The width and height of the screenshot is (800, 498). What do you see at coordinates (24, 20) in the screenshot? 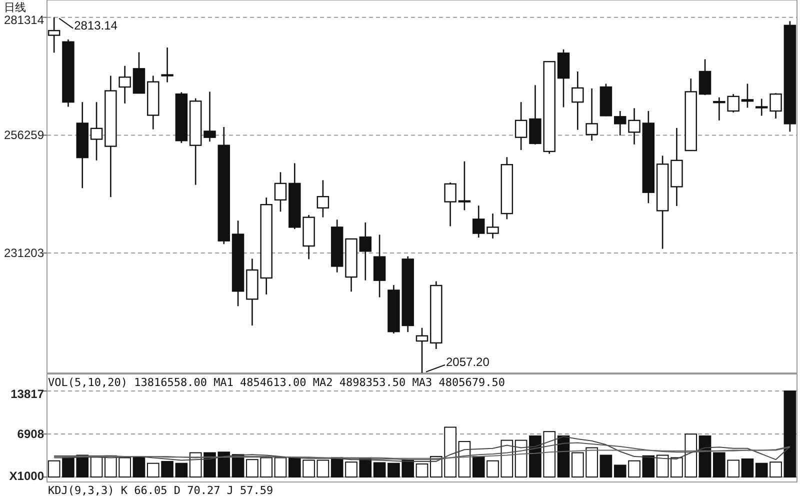
I see `y-tick-label: 281314` at bounding box center [24, 20].